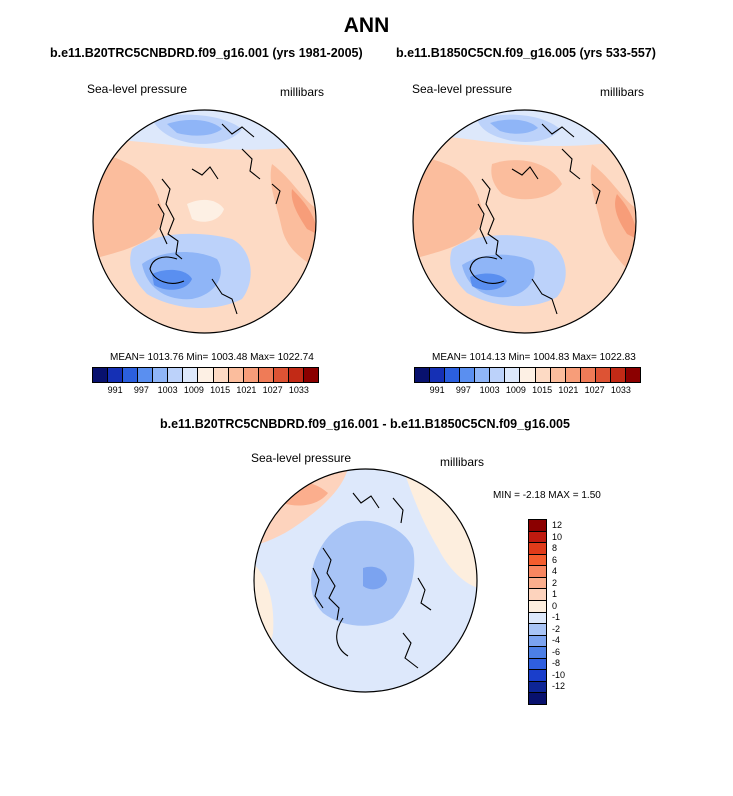 The height and width of the screenshot is (796, 733). What do you see at coordinates (220, 390) in the screenshot?
I see `left-colorbar-label: 1015` at bounding box center [220, 390].